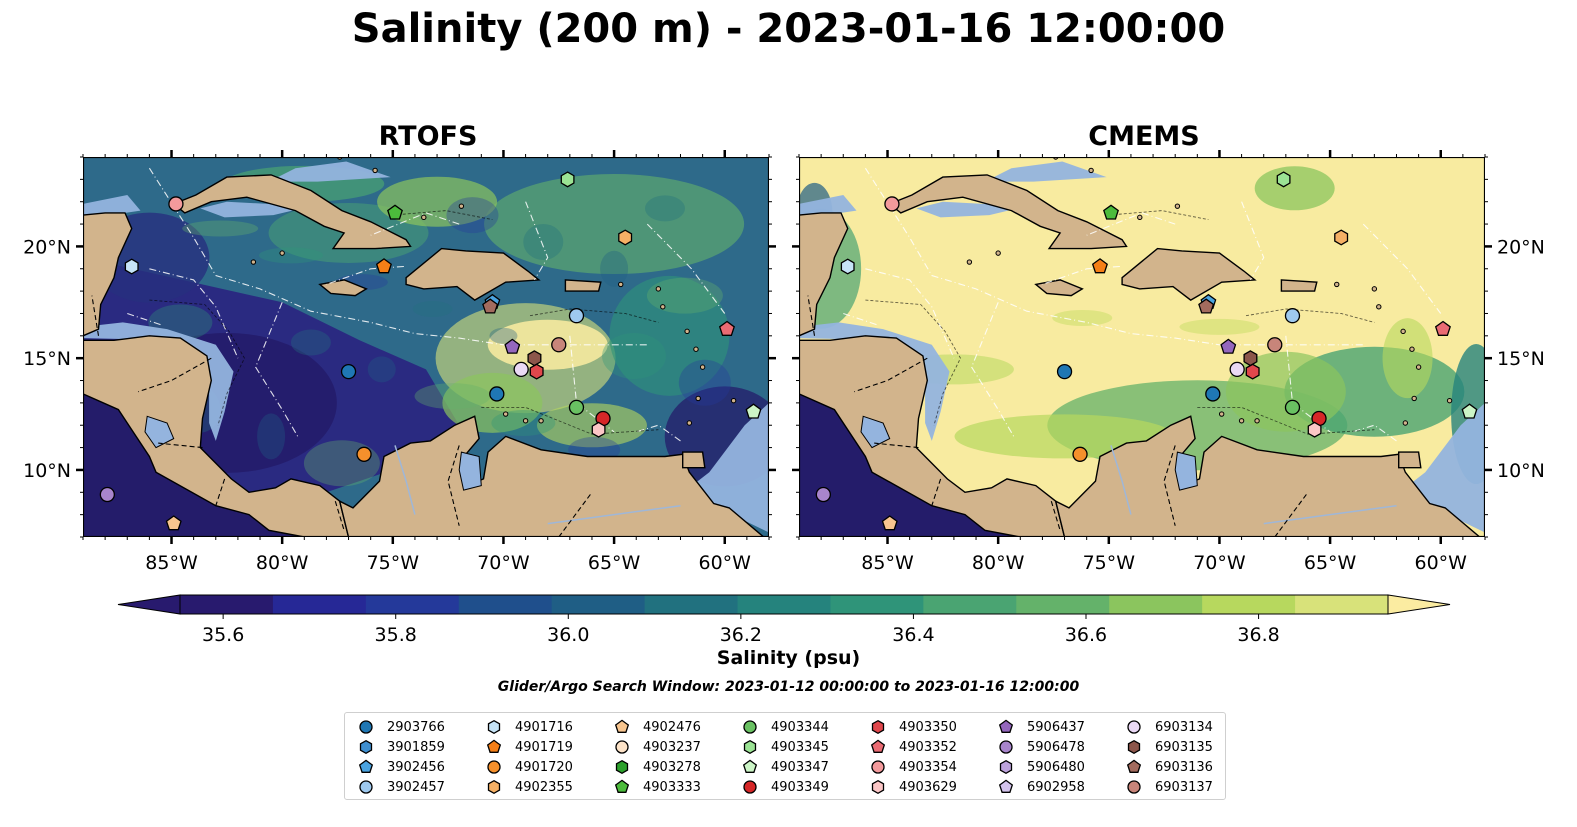  What do you see at coordinates (913, 757) in the screenshot?
I see `legend-column: 4903350 4903352 4903354 4903629` at bounding box center [913, 757].